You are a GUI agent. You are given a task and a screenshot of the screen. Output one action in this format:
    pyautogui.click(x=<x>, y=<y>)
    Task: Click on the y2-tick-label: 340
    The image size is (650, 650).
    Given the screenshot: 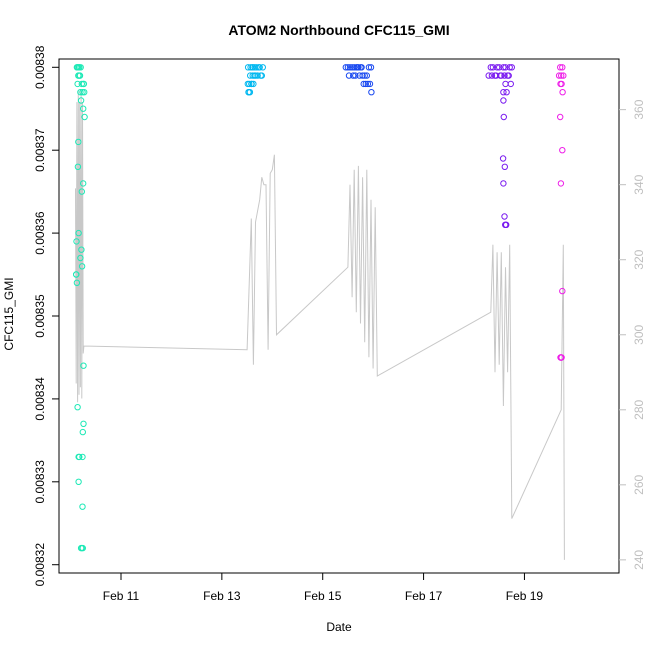 What is the action you would take?
    pyautogui.click(x=639, y=184)
    